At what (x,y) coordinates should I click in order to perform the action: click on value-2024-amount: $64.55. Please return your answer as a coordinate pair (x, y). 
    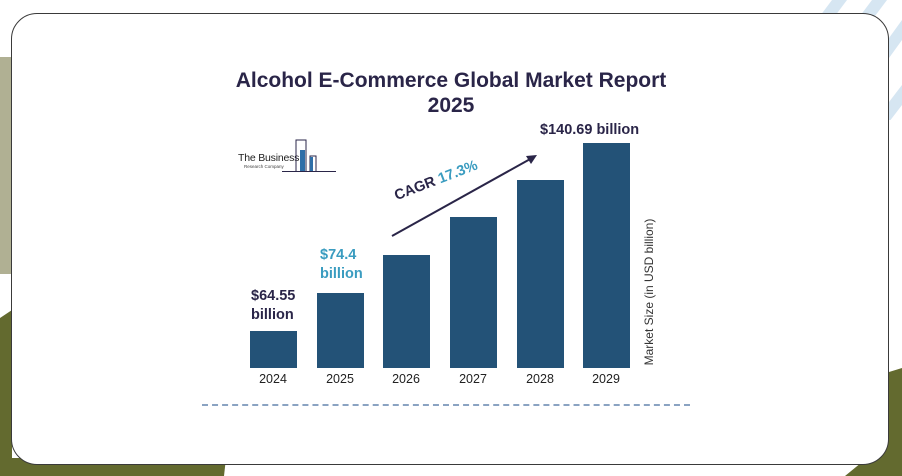
    Looking at the image, I should click on (273, 296).